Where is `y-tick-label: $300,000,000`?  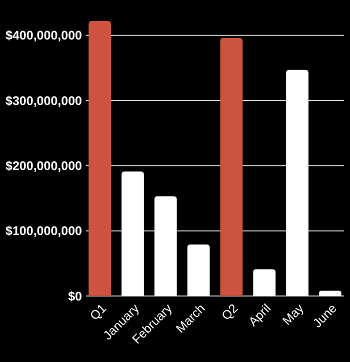
y-tick-label: $300,000,000 is located at coordinates (44, 101).